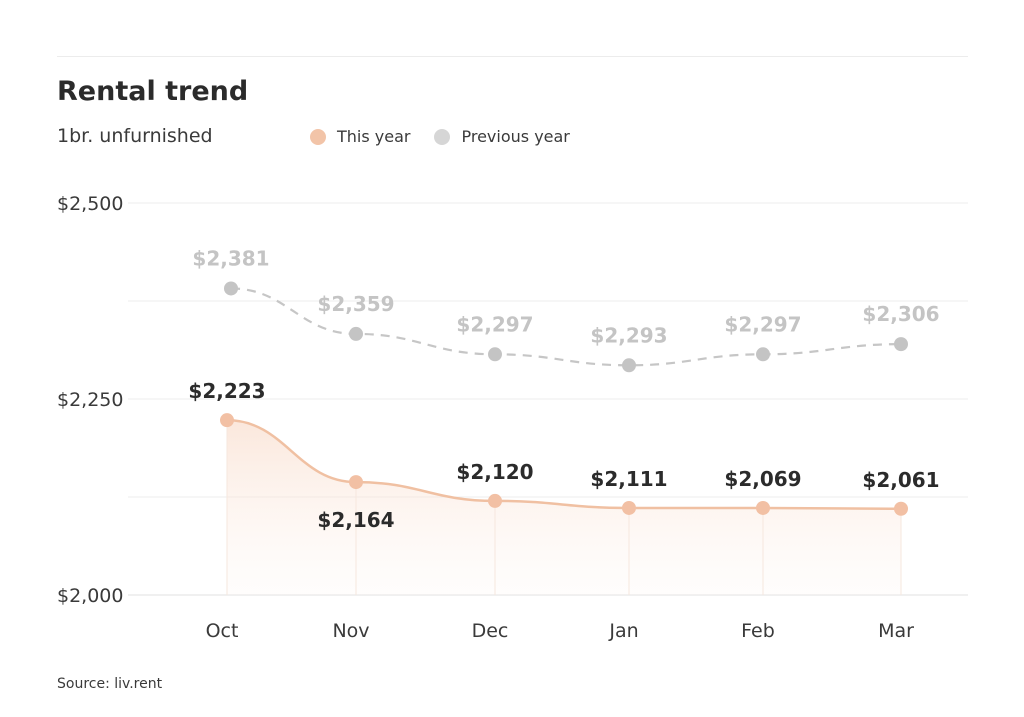 The width and height of the screenshot is (1024, 717). What do you see at coordinates (900, 480) in the screenshot?
I see `data-label-this-year: $2,061` at bounding box center [900, 480].